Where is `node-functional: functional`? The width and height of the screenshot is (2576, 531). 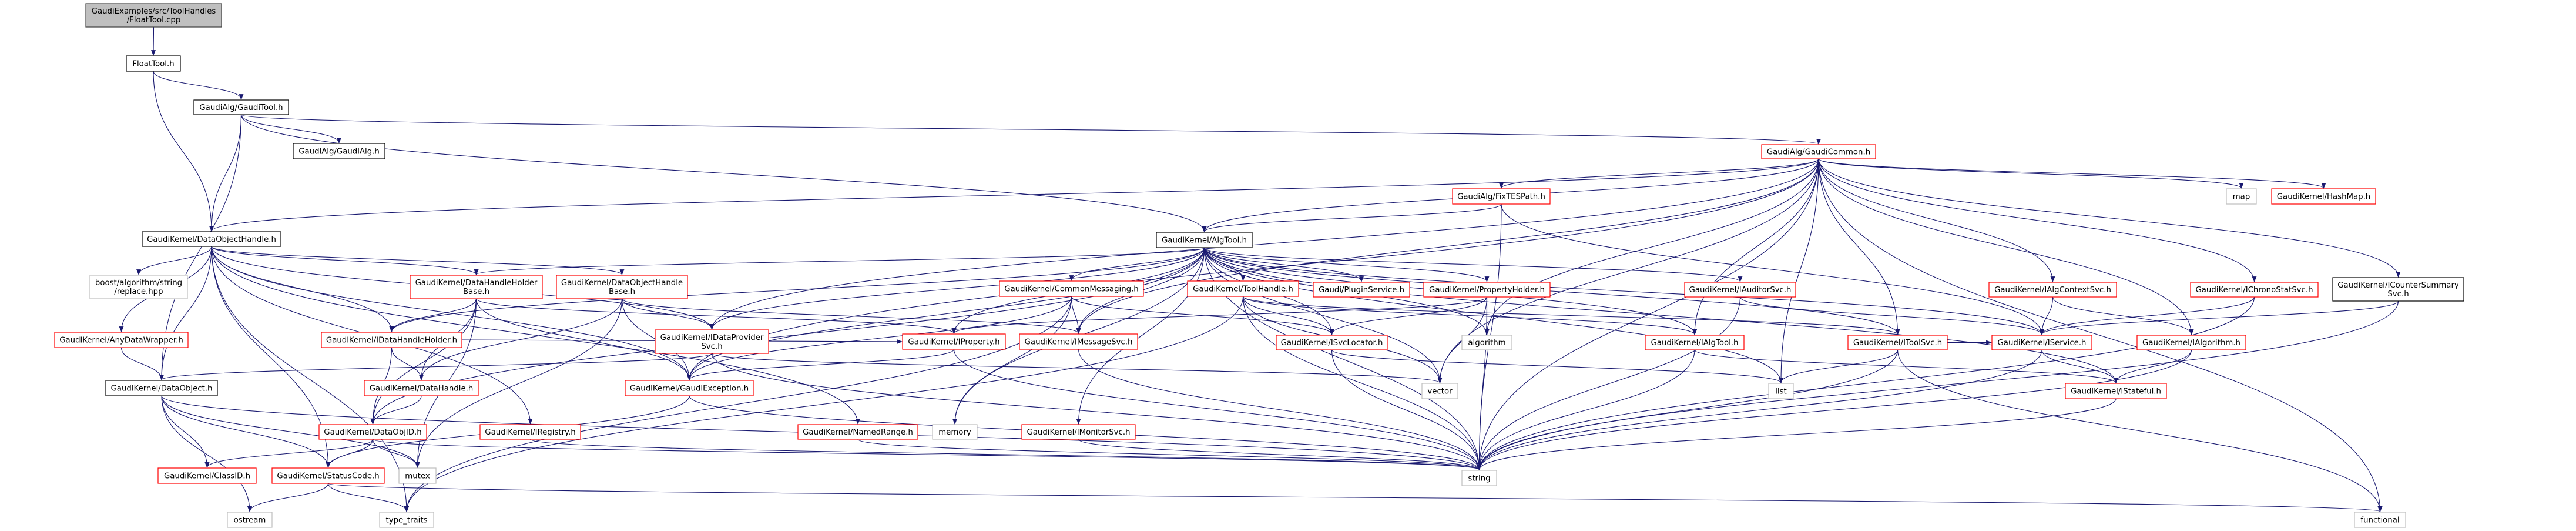
node-functional: functional is located at coordinates (2380, 520).